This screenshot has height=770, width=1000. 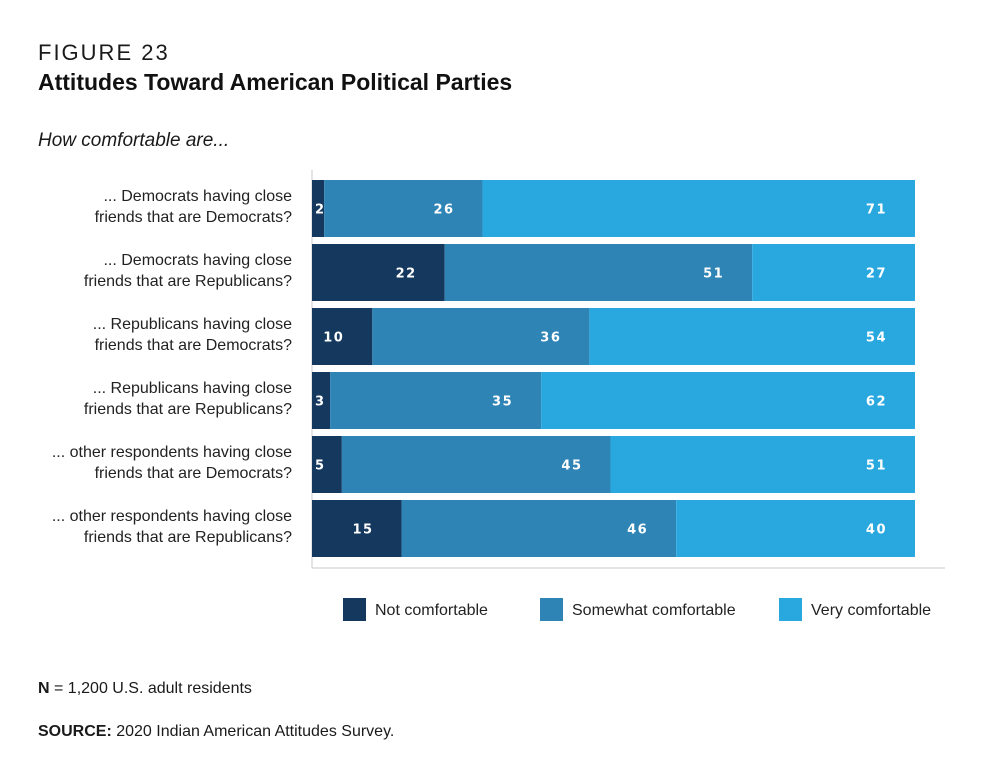 What do you see at coordinates (502, 402) in the screenshot?
I see `bar-value-label: 35` at bounding box center [502, 402].